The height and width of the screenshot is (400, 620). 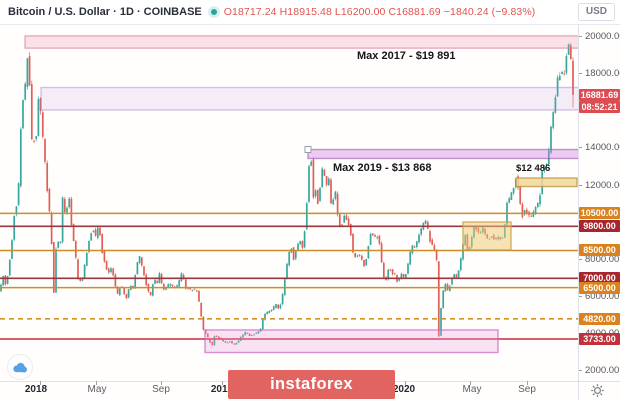 I want to click on cloud-logo, so click(x=20, y=367).